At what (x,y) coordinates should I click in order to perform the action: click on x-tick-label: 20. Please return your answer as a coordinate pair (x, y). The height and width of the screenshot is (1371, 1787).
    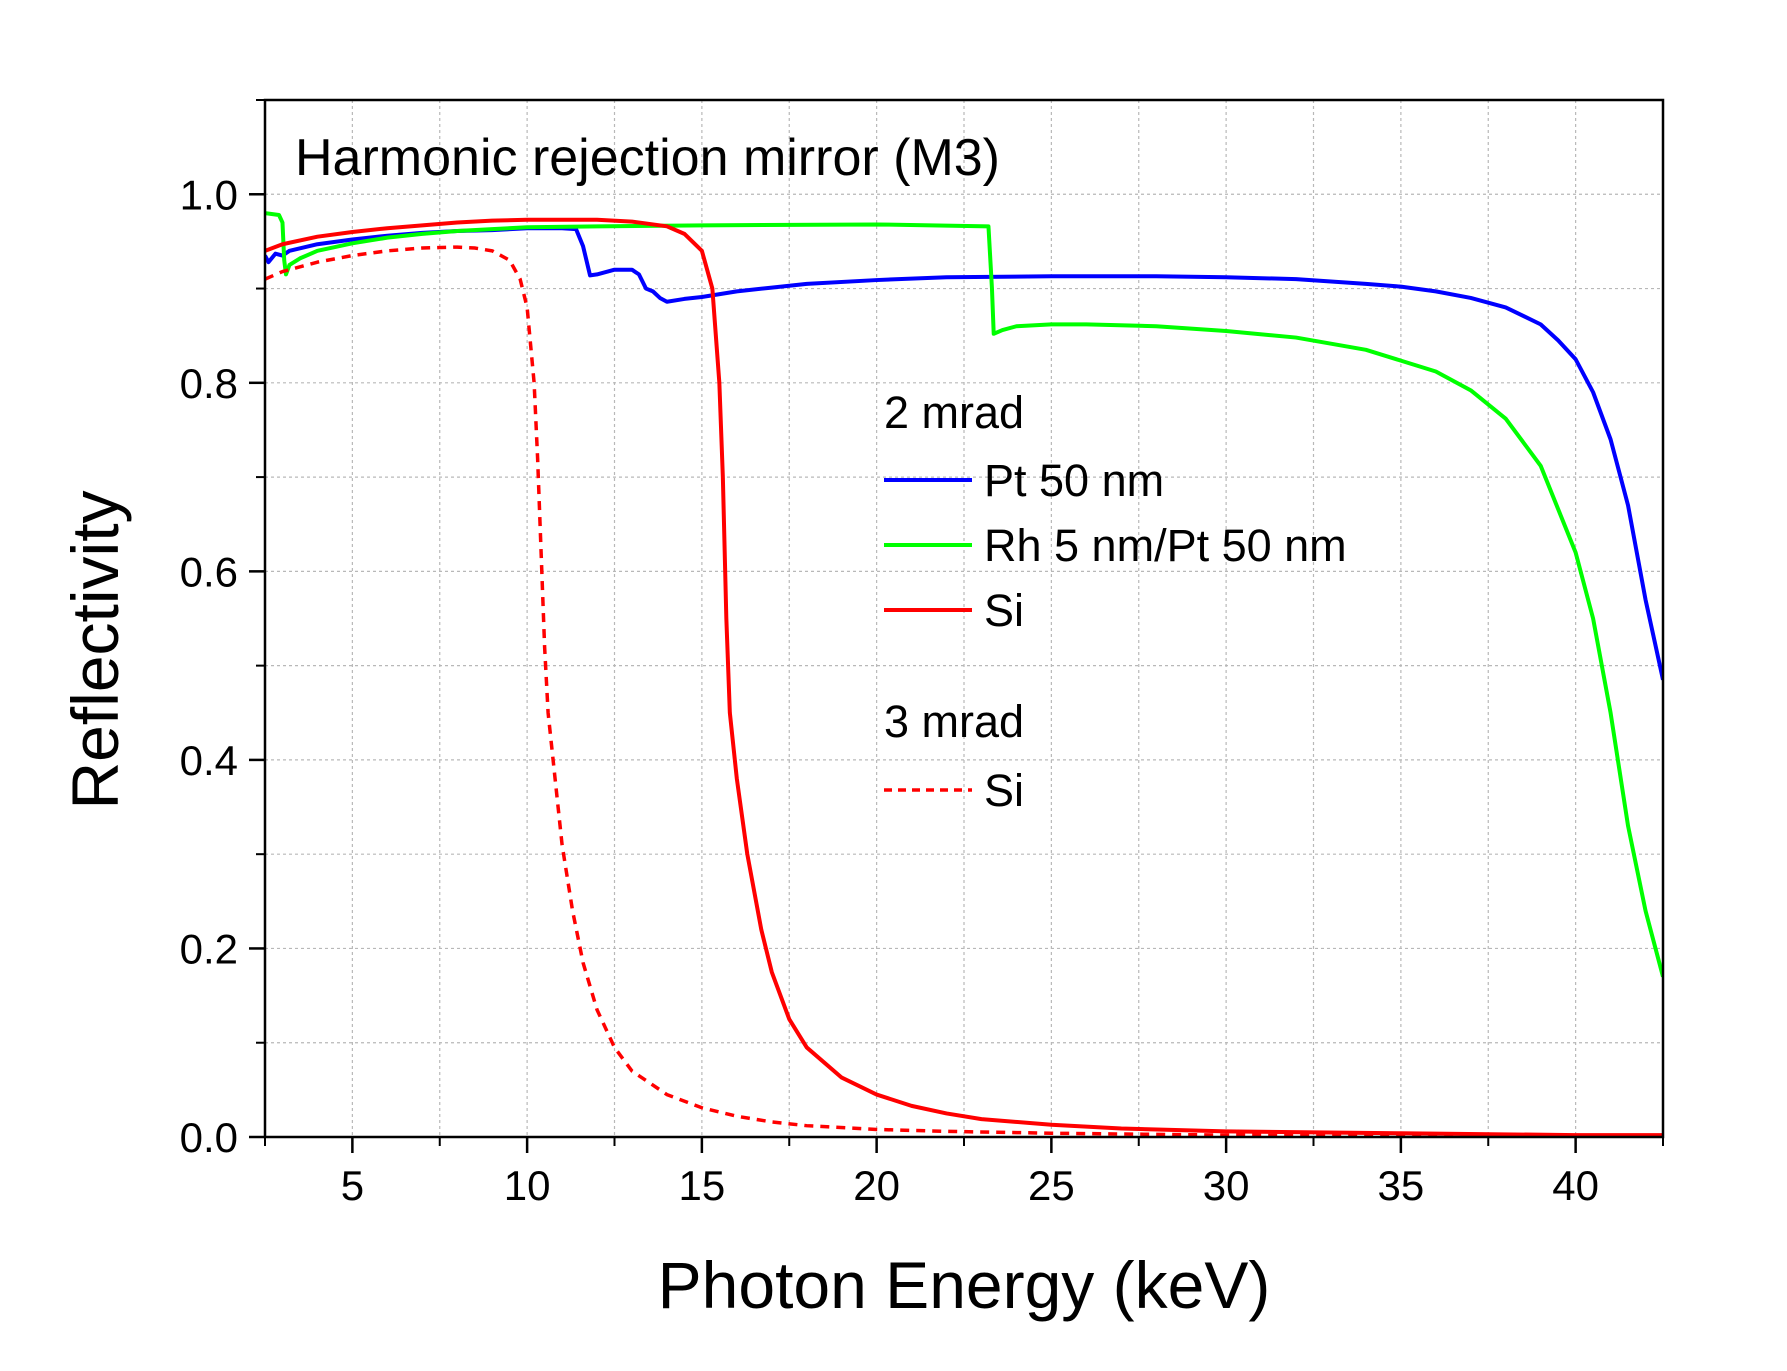
    Looking at the image, I should click on (876, 1185).